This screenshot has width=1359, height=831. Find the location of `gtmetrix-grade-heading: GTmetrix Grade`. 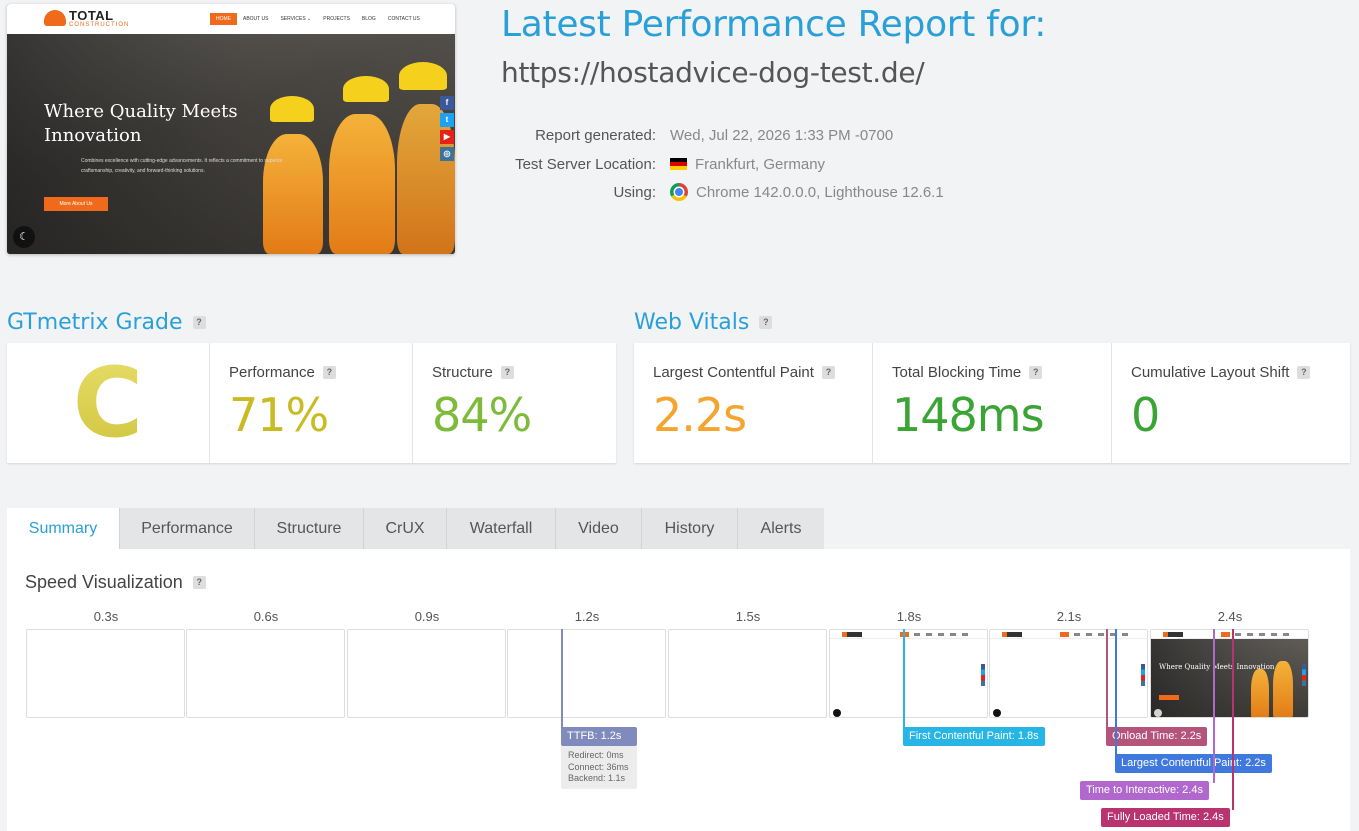

gtmetrix-grade-heading: GTmetrix Grade is located at coordinates (95, 322).